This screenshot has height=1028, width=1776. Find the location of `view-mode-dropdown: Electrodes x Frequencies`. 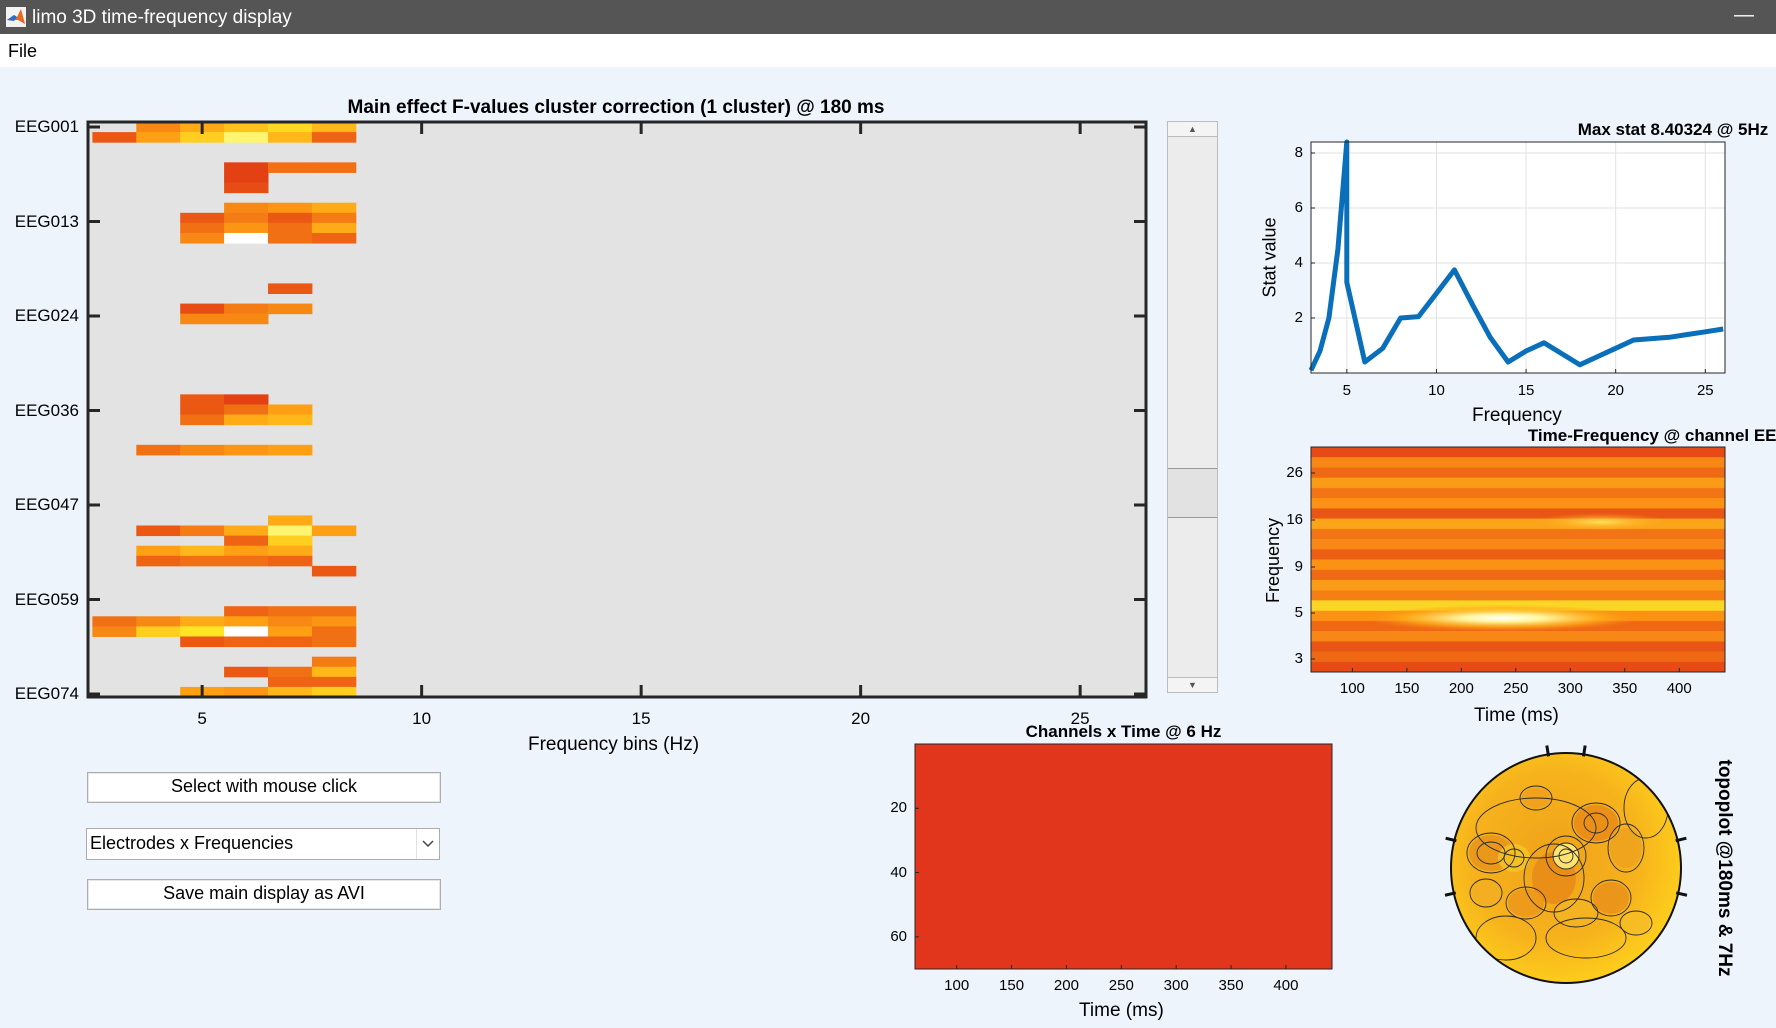

view-mode-dropdown: Electrodes x Frequencies is located at coordinates (263, 844).